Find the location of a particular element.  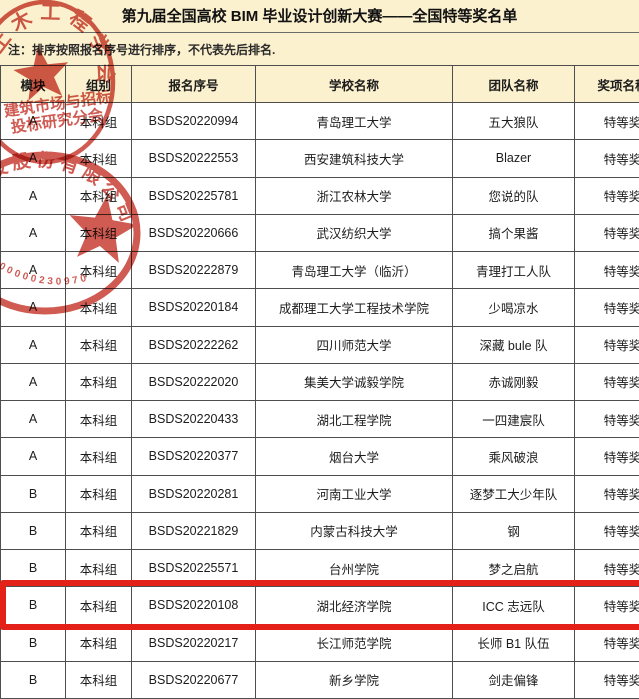

school-cell: 成都理工大学工程技术学院 is located at coordinates (354, 307).